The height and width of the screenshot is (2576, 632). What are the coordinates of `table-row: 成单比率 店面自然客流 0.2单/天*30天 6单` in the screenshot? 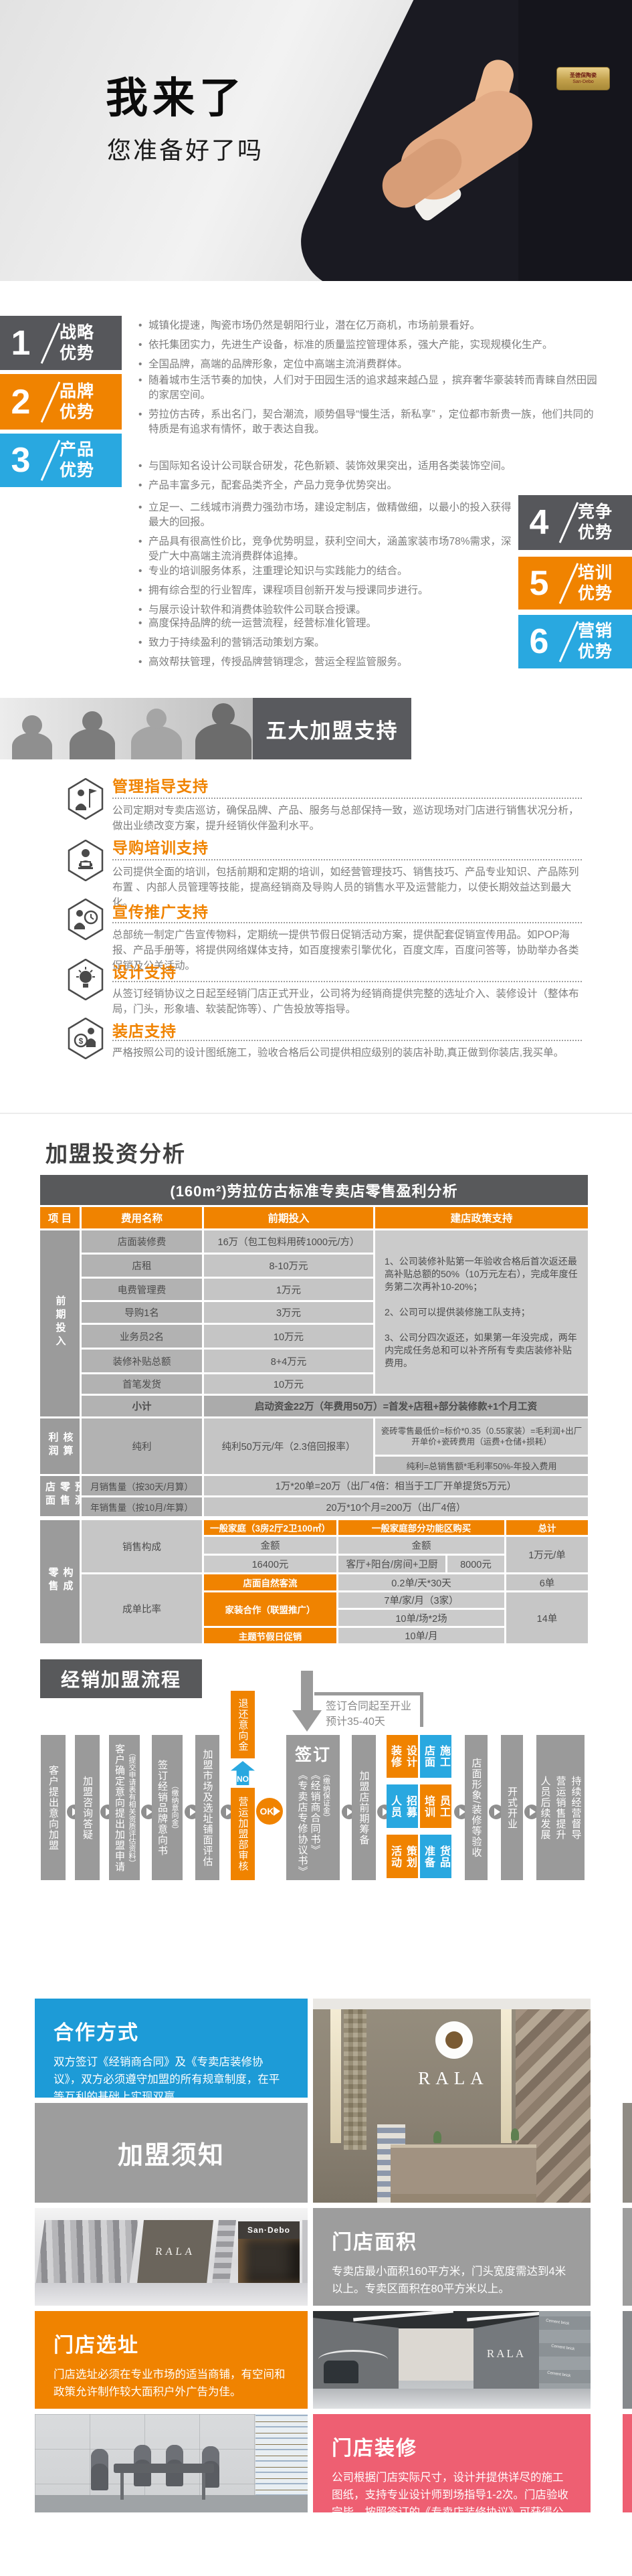 It's located at (314, 1608).